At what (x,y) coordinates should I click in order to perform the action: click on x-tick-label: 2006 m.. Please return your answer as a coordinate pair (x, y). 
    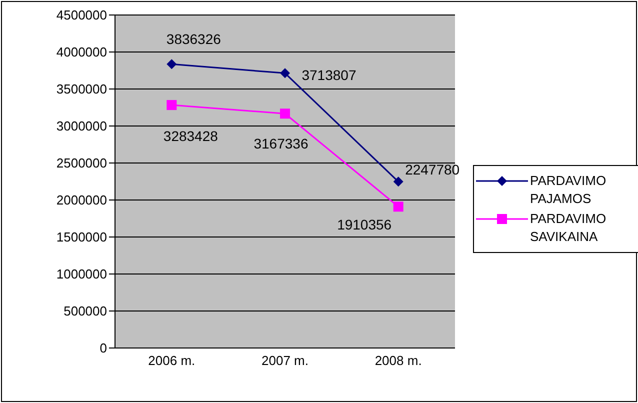
    Looking at the image, I should click on (172, 360).